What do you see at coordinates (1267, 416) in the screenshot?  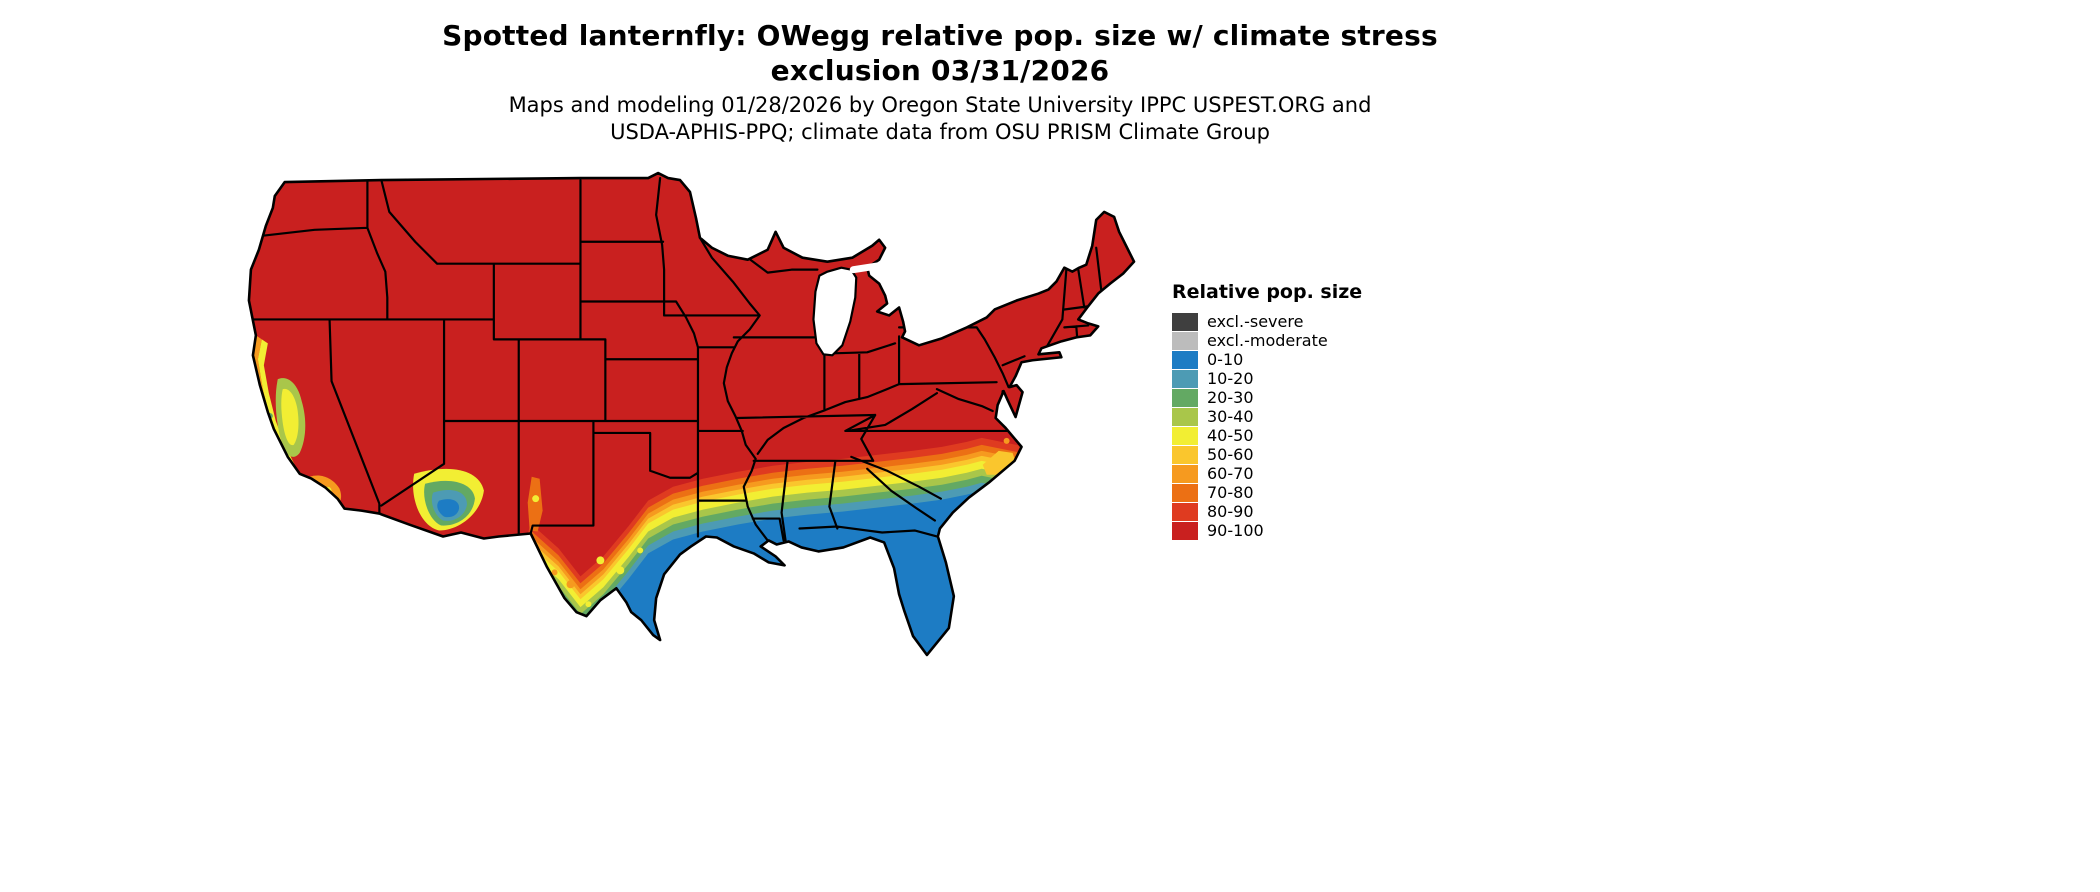 I see `legend-item-30-40: 30-40` at bounding box center [1267, 416].